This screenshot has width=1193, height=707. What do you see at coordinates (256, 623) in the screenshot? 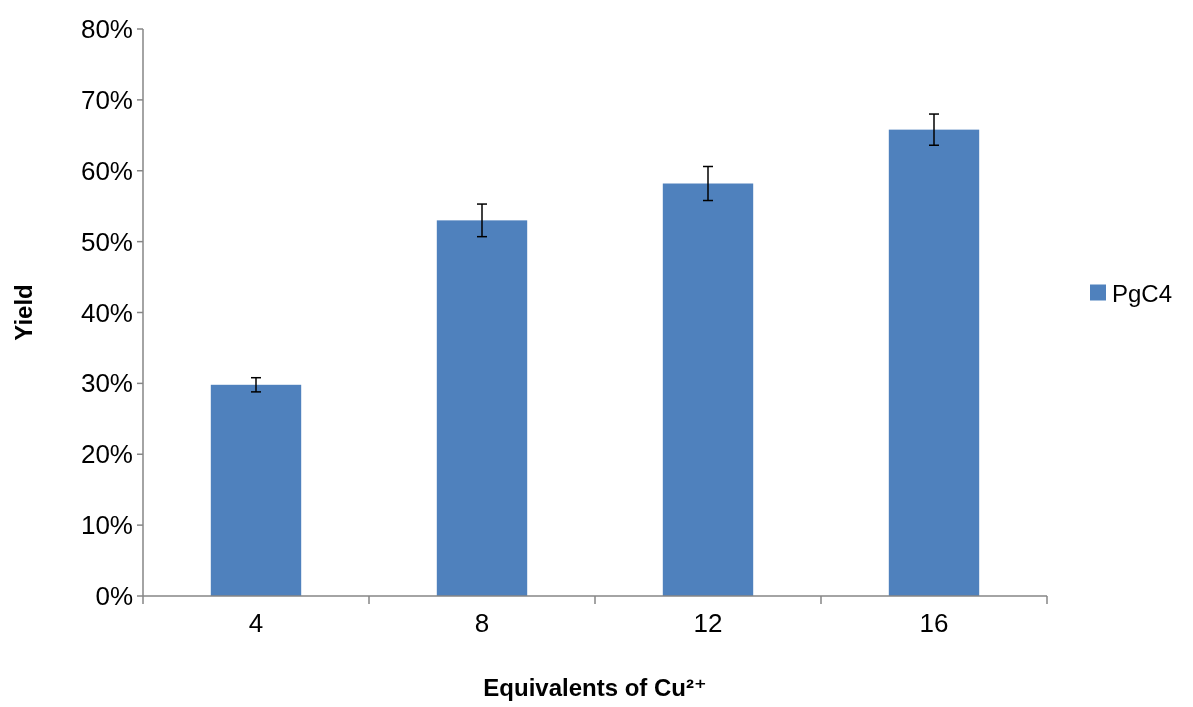
I see `x-tick-label: 4` at bounding box center [256, 623].